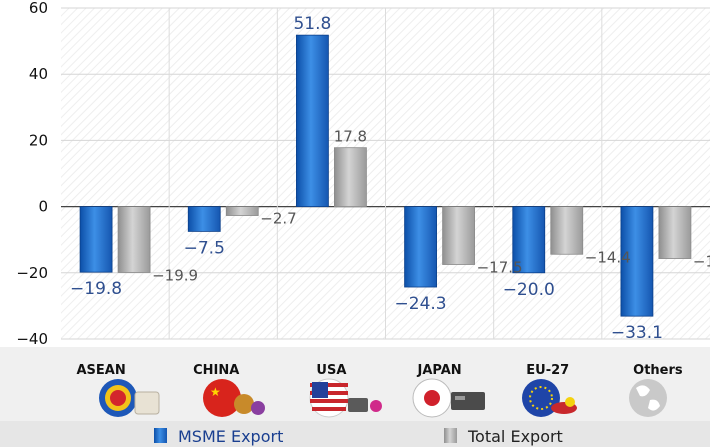 The width and height of the screenshot is (710, 447). Describe the element at coordinates (529, 290) in the screenshot. I see `data-label-msme: −20.0` at that location.